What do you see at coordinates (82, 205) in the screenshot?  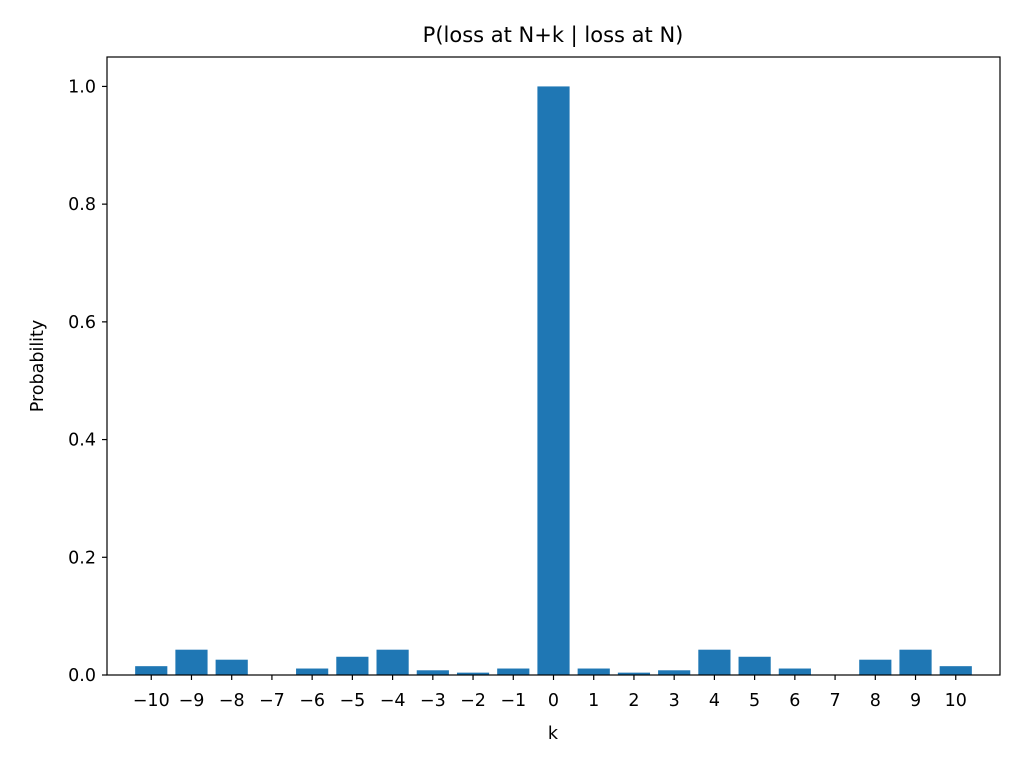 I see `y-tick-label: 0.8` at bounding box center [82, 205].